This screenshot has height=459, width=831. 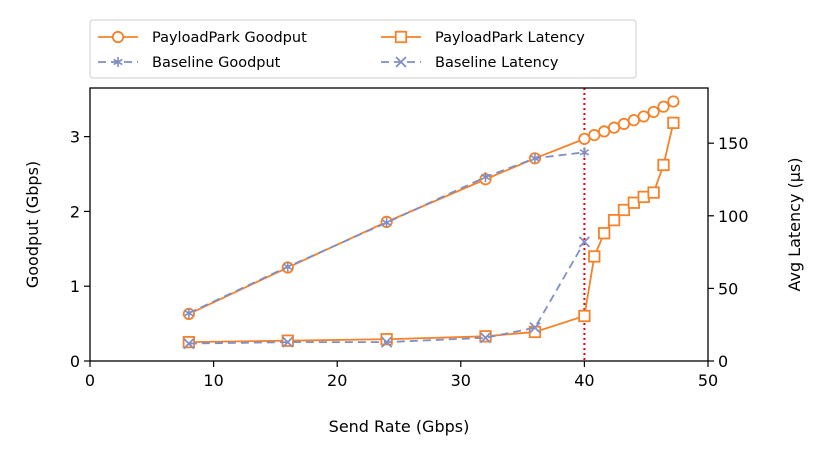 What do you see at coordinates (733, 143) in the screenshot?
I see `y2-tick-label: 150` at bounding box center [733, 143].